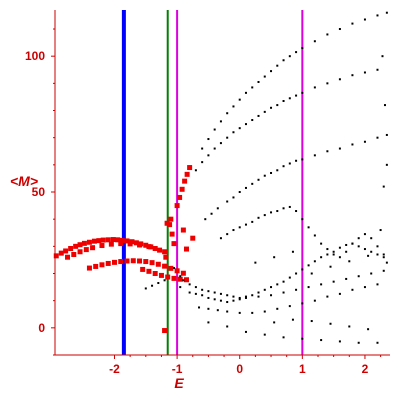 The width and height of the screenshot is (400, 400). Describe the element at coordinates (24, 181) in the screenshot. I see `y-axis-label: <M>` at that location.